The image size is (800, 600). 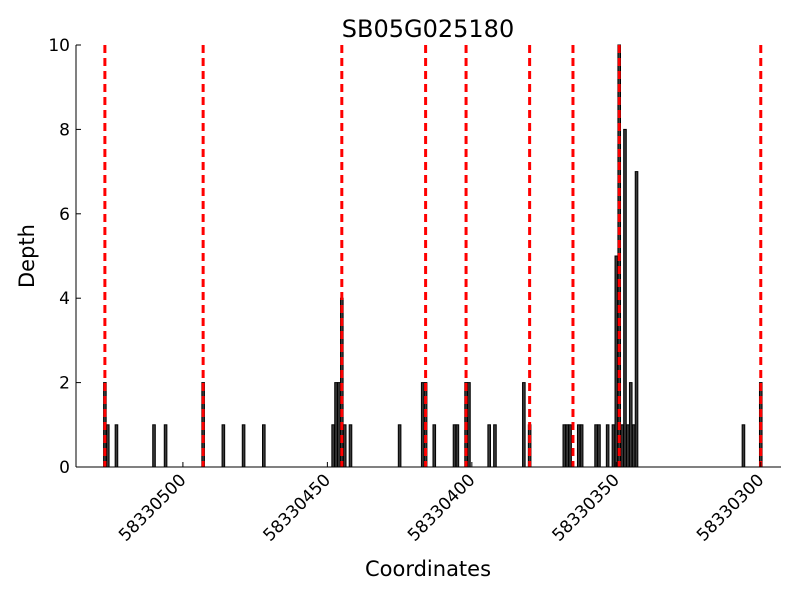 What do you see at coordinates (59, 46) in the screenshot?
I see `y-tick-label: 10` at bounding box center [59, 46].